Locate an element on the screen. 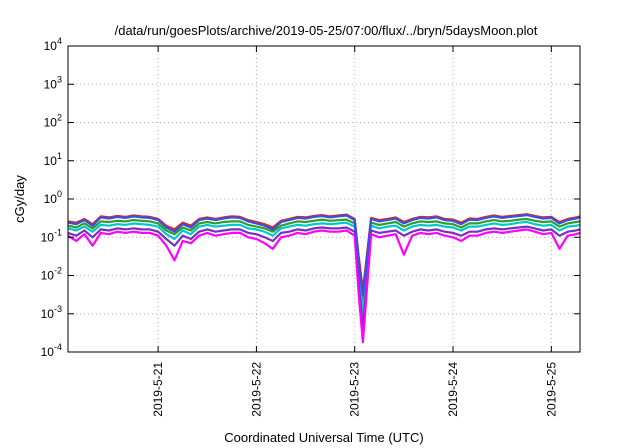 The image size is (640, 448). y-tick-label: 10⁴ is located at coordinates (53, 44).